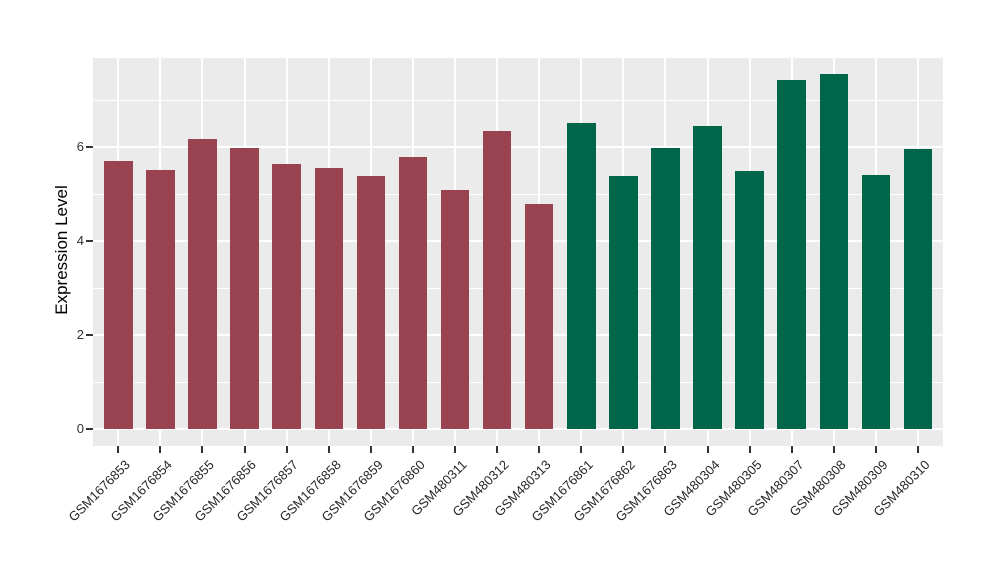 Image resolution: width=1000 pixels, height=580 pixels. I want to click on bar-GSM480310, so click(918, 289).